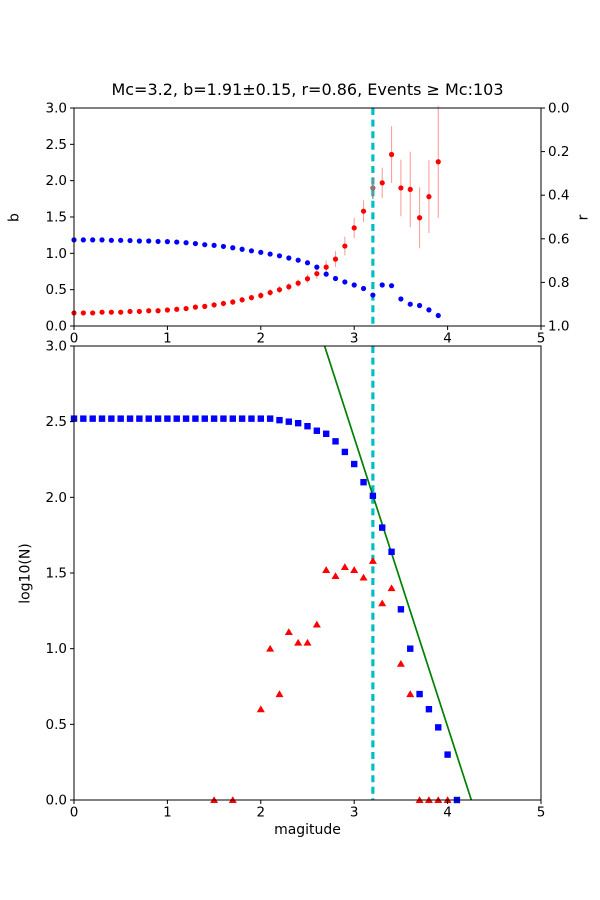 The image size is (600, 900). I want to click on r-tick-label: 1.0, so click(558, 327).